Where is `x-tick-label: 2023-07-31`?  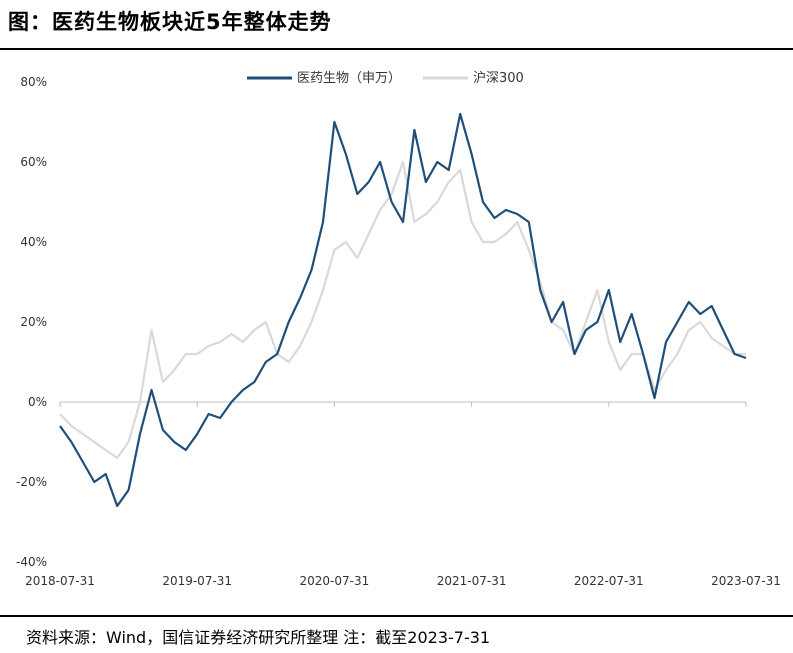
x-tick-label: 2023-07-31 is located at coordinates (746, 581).